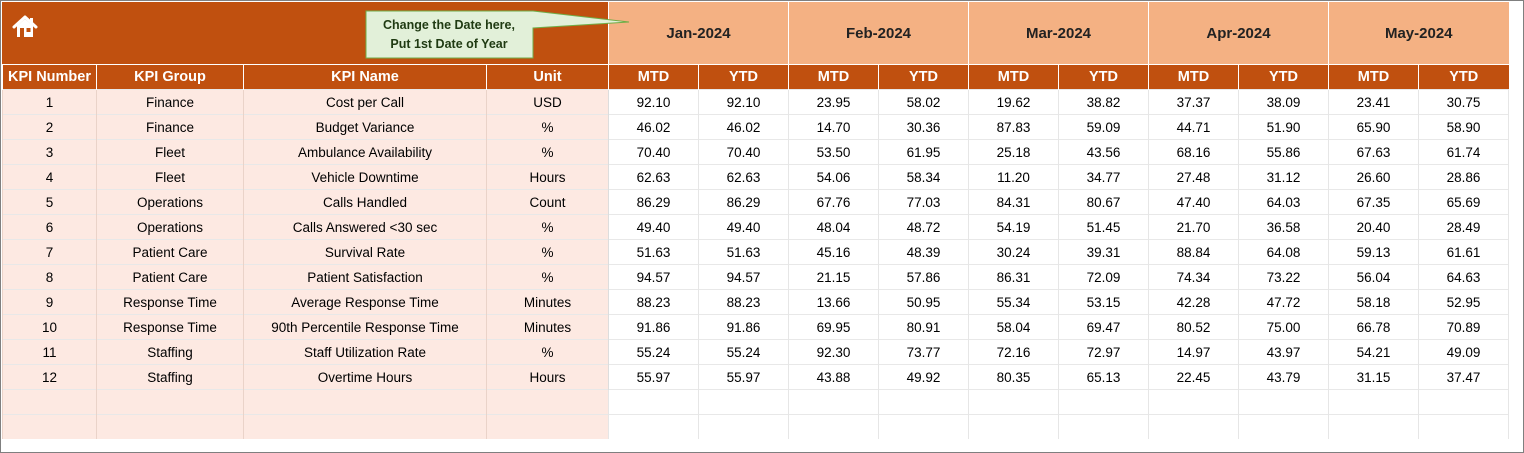 Image resolution: width=1524 pixels, height=453 pixels. Describe the element at coordinates (1193, 152) in the screenshot. I see `mtd-value-cell: 68.16` at that location.